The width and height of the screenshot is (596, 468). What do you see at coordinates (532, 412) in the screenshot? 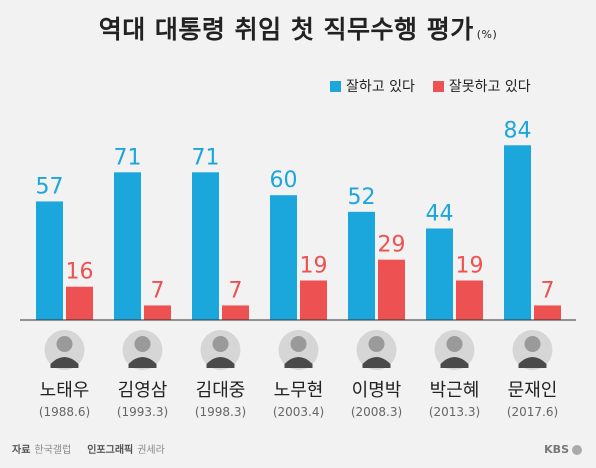
I see `category-year: (2017.6)` at bounding box center [532, 412].